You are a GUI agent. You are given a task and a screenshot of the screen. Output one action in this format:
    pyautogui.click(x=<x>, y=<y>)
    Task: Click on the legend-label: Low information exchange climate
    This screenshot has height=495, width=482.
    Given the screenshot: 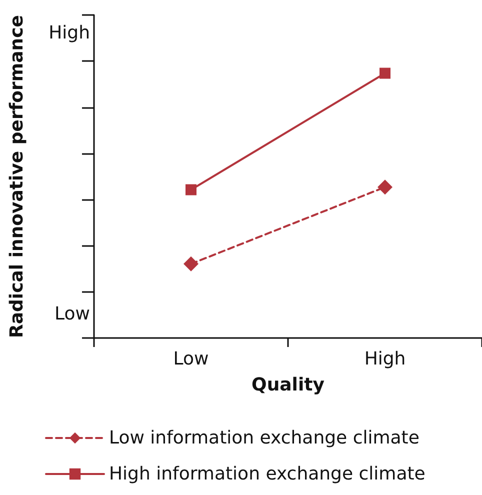 What is the action you would take?
    pyautogui.click(x=264, y=438)
    